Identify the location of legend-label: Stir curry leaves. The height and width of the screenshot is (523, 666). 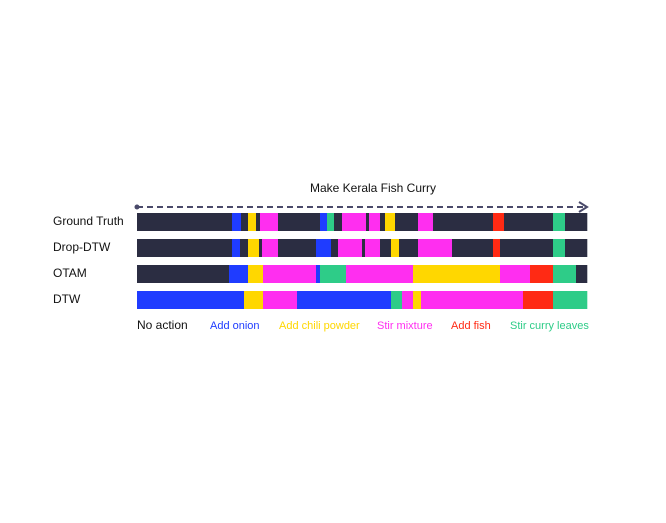
(549, 326).